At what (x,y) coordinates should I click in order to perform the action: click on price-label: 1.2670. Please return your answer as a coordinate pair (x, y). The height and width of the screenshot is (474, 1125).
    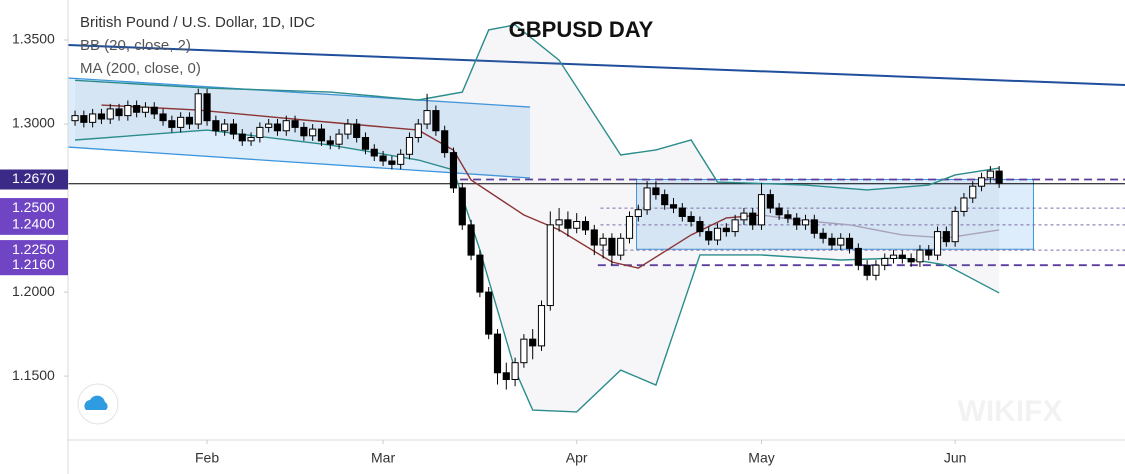
    Looking at the image, I should click on (33, 178).